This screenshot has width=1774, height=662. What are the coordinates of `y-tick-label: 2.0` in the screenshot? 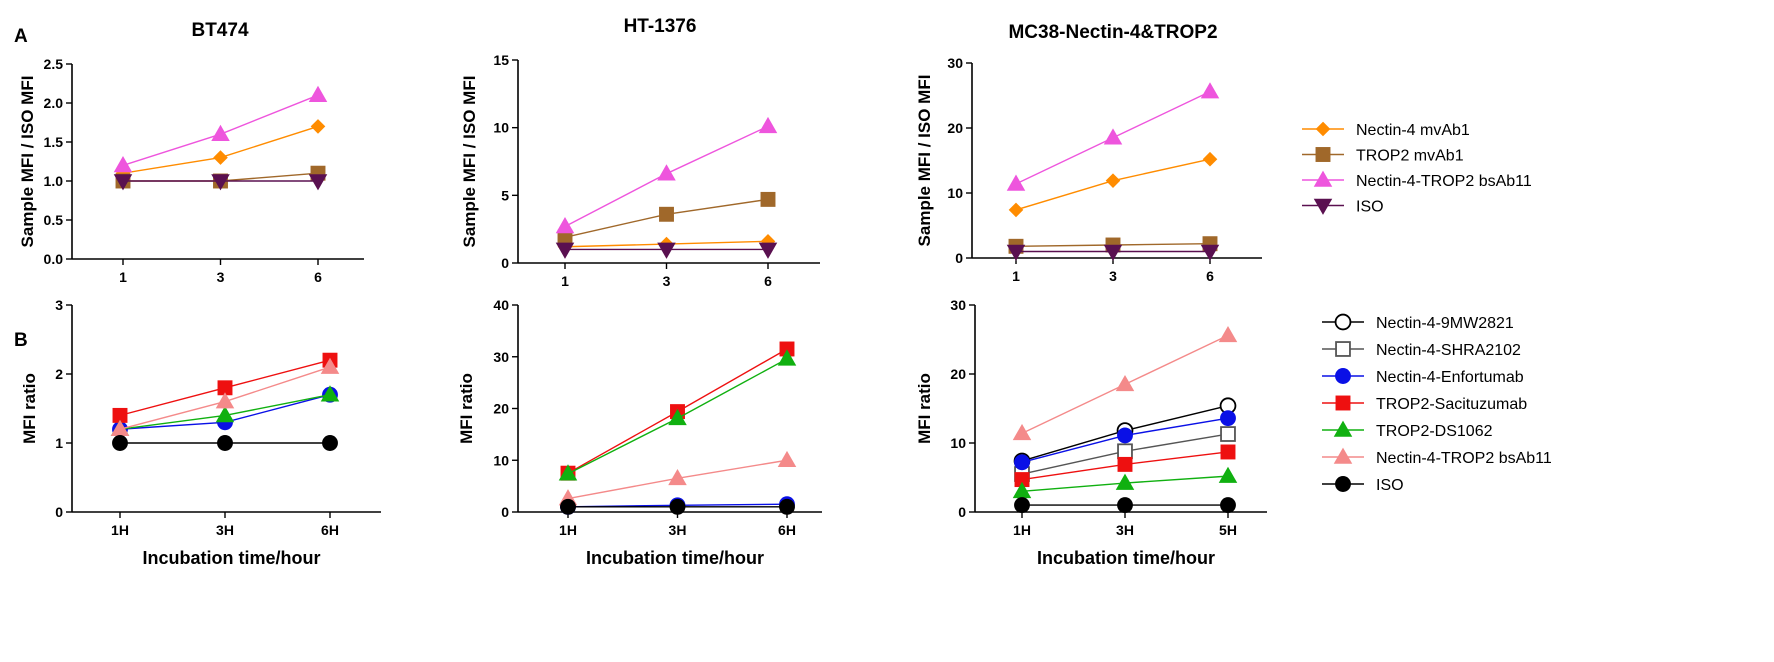 It's located at (54, 103).